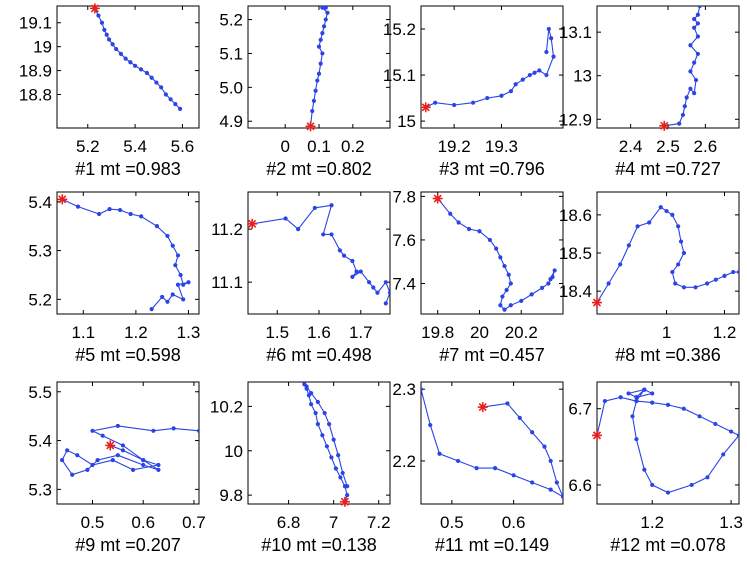 Image resolution: width=747 pixels, height=572 pixels. Describe the element at coordinates (404, 196) in the screenshot. I see `y-tick-label: 7.8` at that location.